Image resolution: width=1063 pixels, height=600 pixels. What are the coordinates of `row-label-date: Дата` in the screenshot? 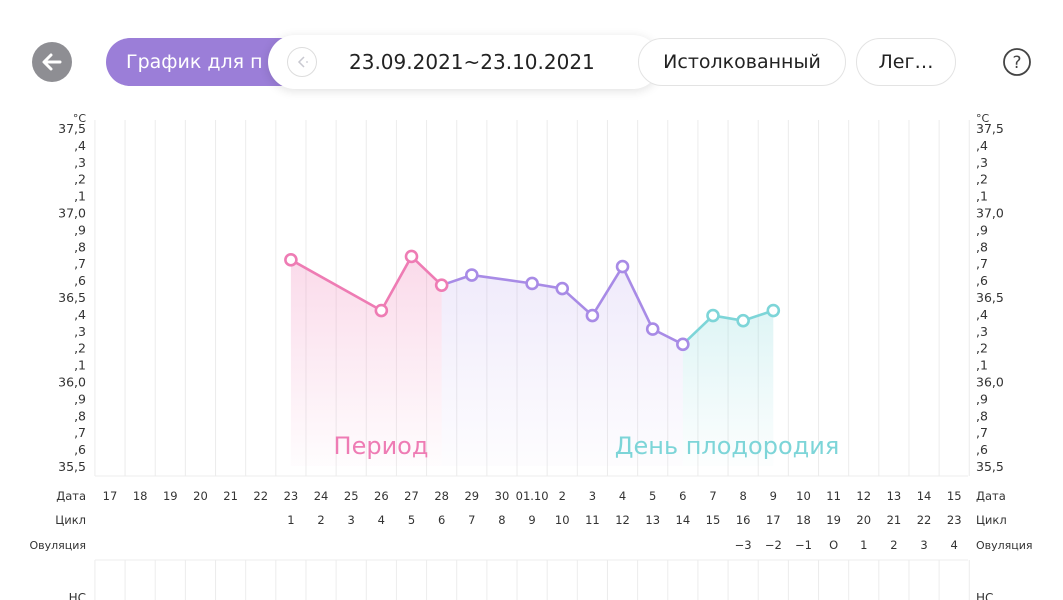 It's located at (71, 496).